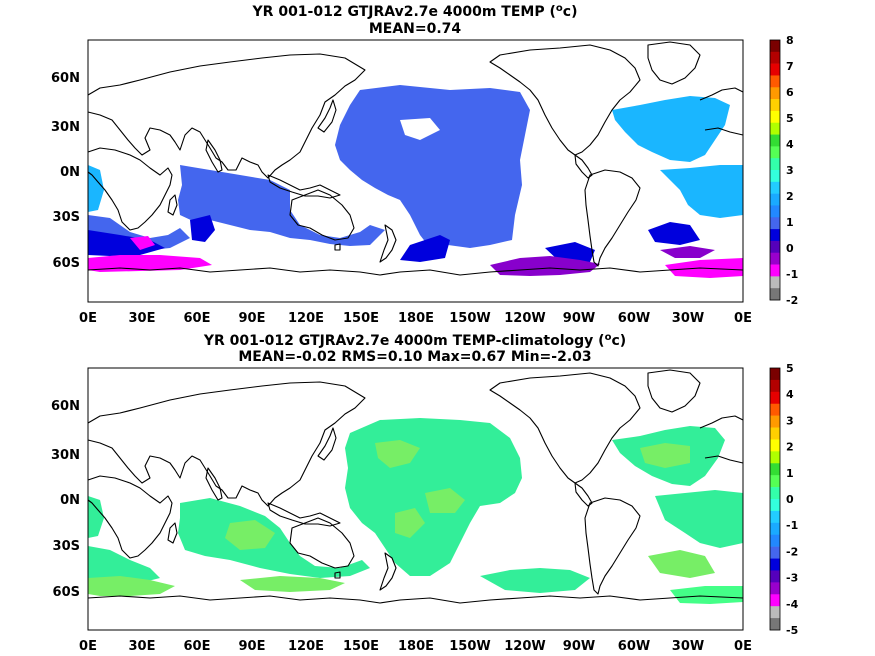  I want to click on field-lightblue-westafrica, so click(96, 188).